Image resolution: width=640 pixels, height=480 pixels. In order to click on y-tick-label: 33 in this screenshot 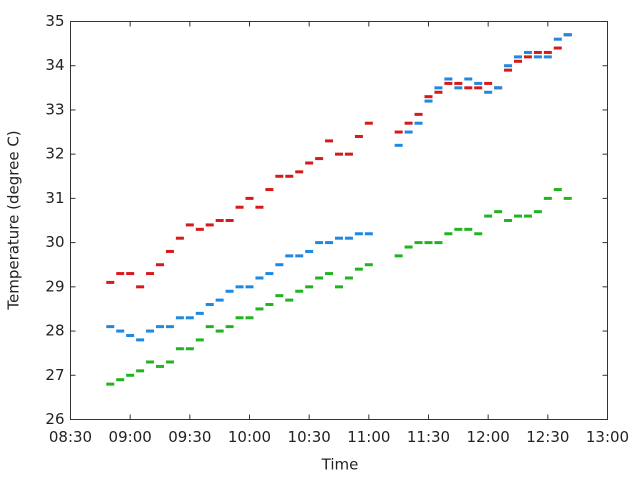, I will do `click(54, 109)`.